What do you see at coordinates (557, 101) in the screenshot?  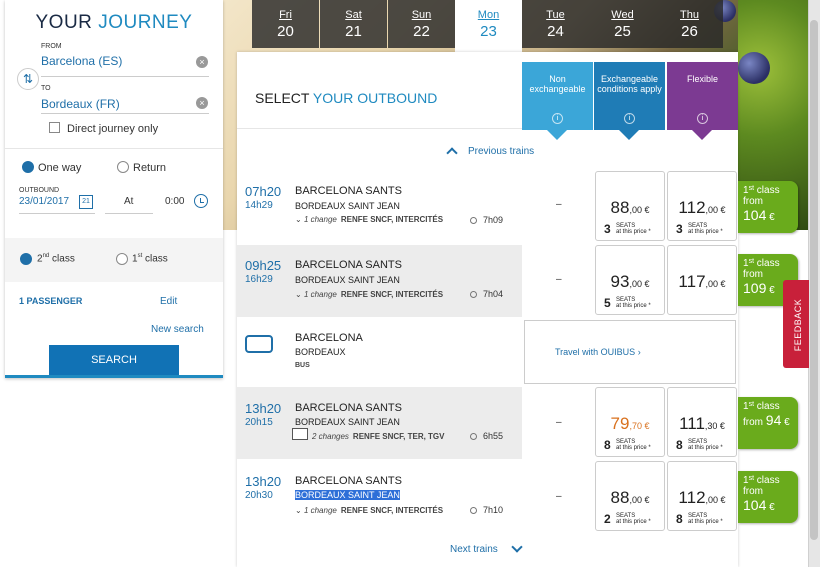 I see `fare-non-exchangeable-header: Non exchangeable i` at bounding box center [557, 101].